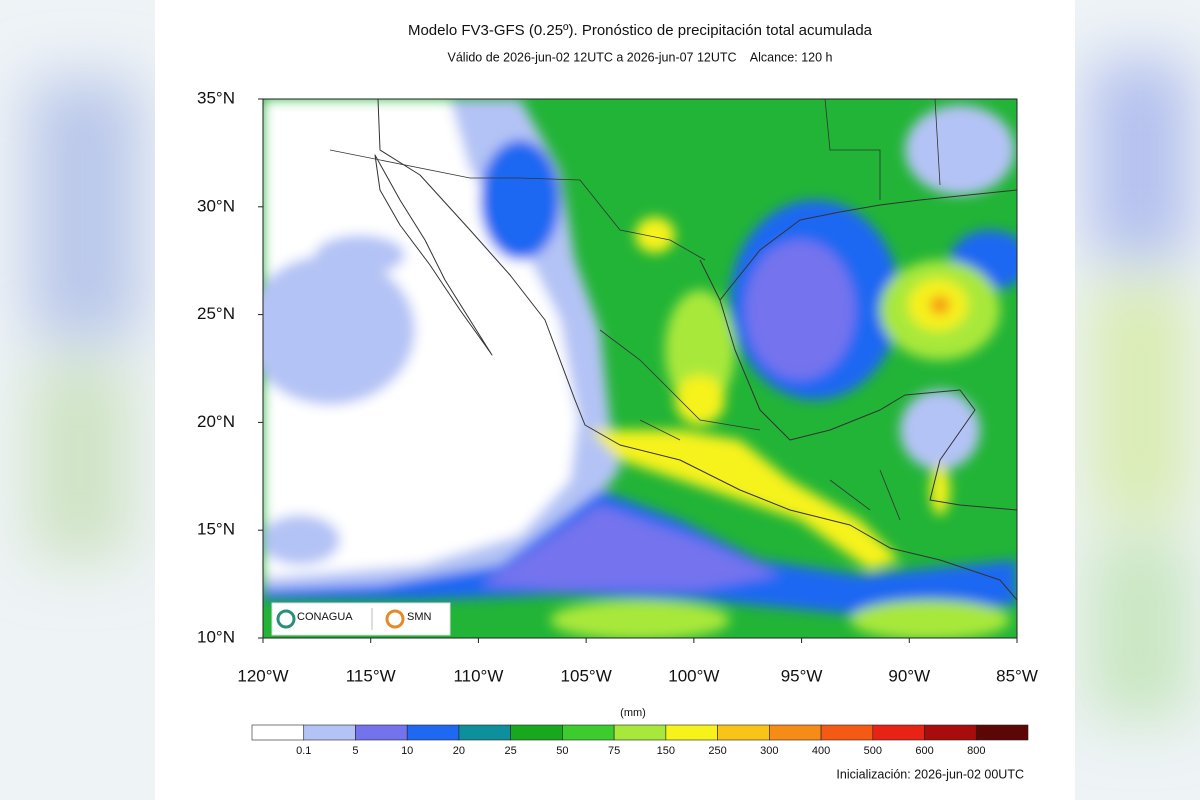  Describe the element at coordinates (216, 313) in the screenshot. I see `lat-label: 25°N` at that location.